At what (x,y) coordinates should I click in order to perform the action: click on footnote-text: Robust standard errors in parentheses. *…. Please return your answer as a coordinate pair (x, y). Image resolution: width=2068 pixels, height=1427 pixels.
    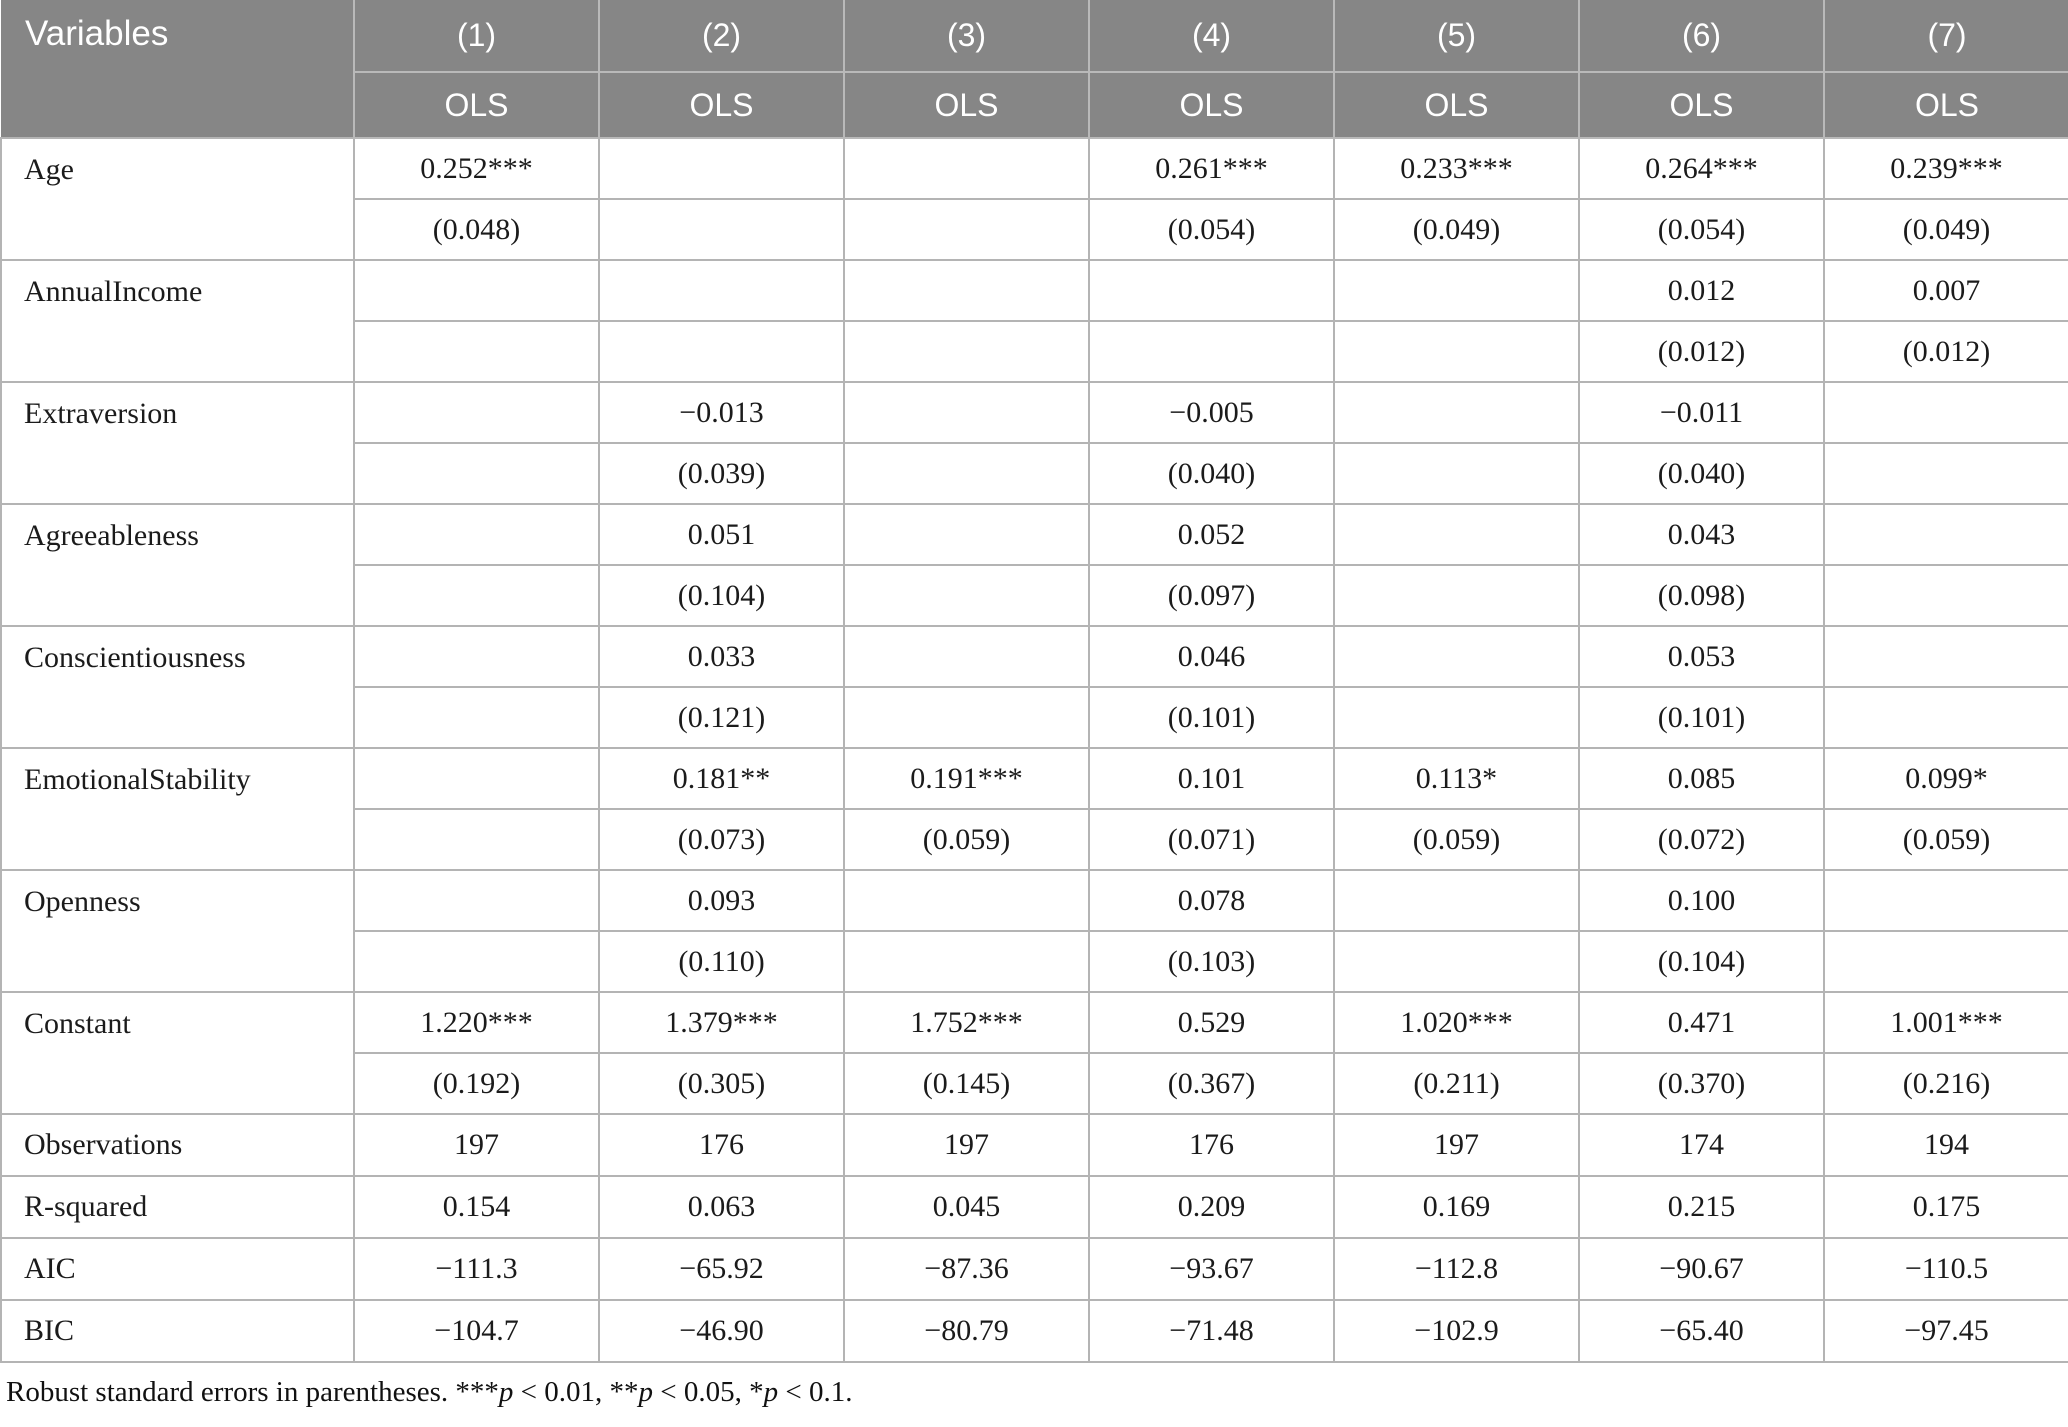
    Looking at the image, I should click on (252, 1392).